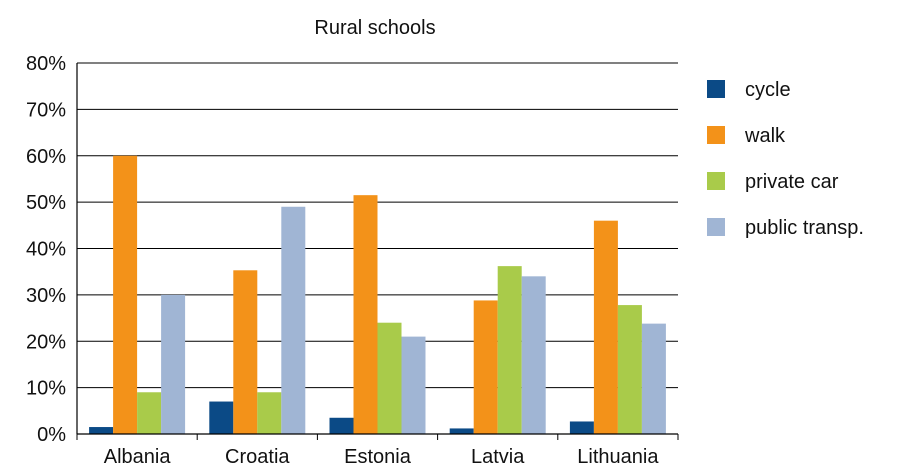 The width and height of the screenshot is (912, 467). I want to click on x-tick-label: Latvia, so click(498, 456).